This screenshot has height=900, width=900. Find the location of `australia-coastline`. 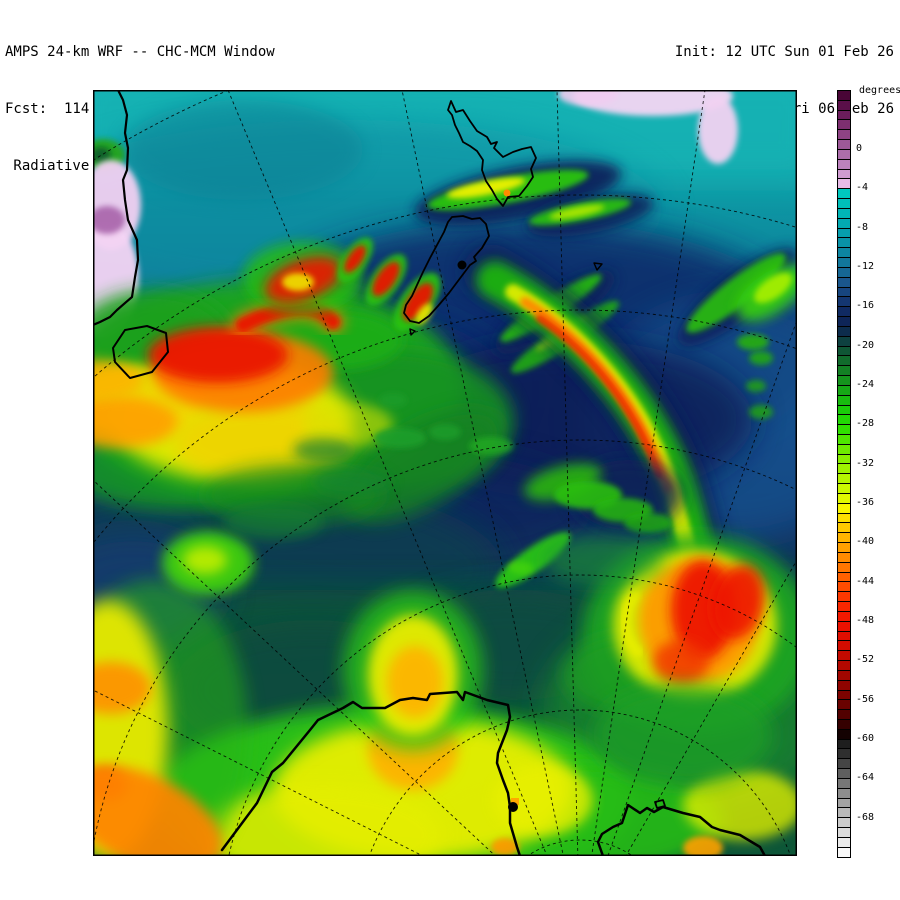

australia-coastline is located at coordinates (116, 208).